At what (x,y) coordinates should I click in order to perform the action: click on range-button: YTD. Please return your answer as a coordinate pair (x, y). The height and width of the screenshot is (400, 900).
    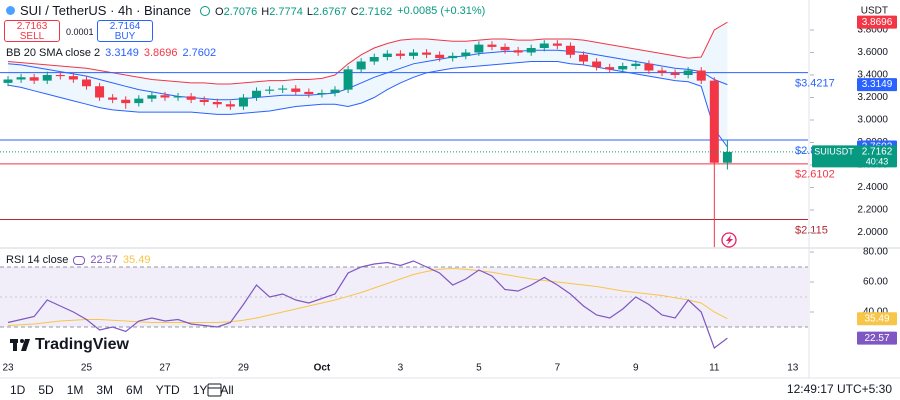
    Looking at the image, I should click on (167, 390).